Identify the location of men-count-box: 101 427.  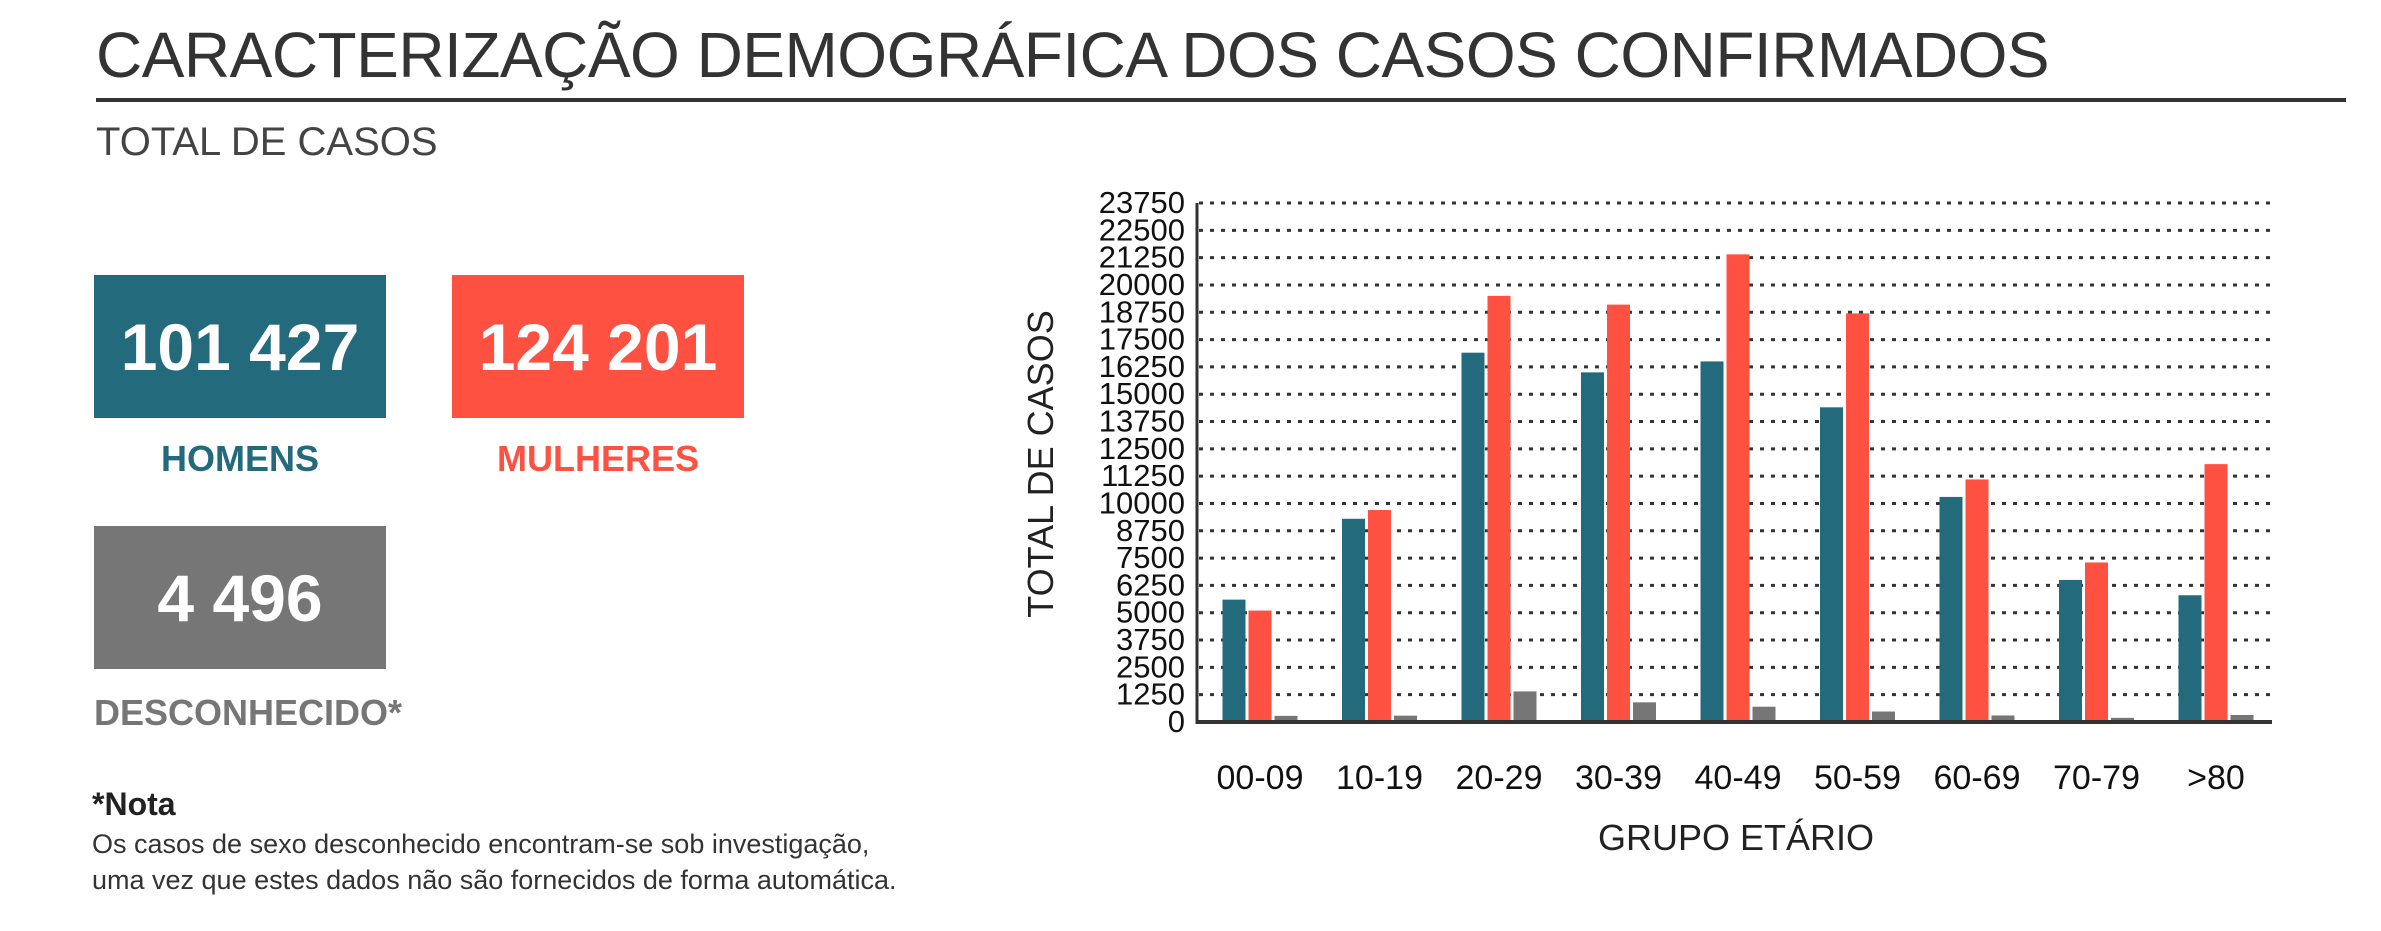
(240, 346).